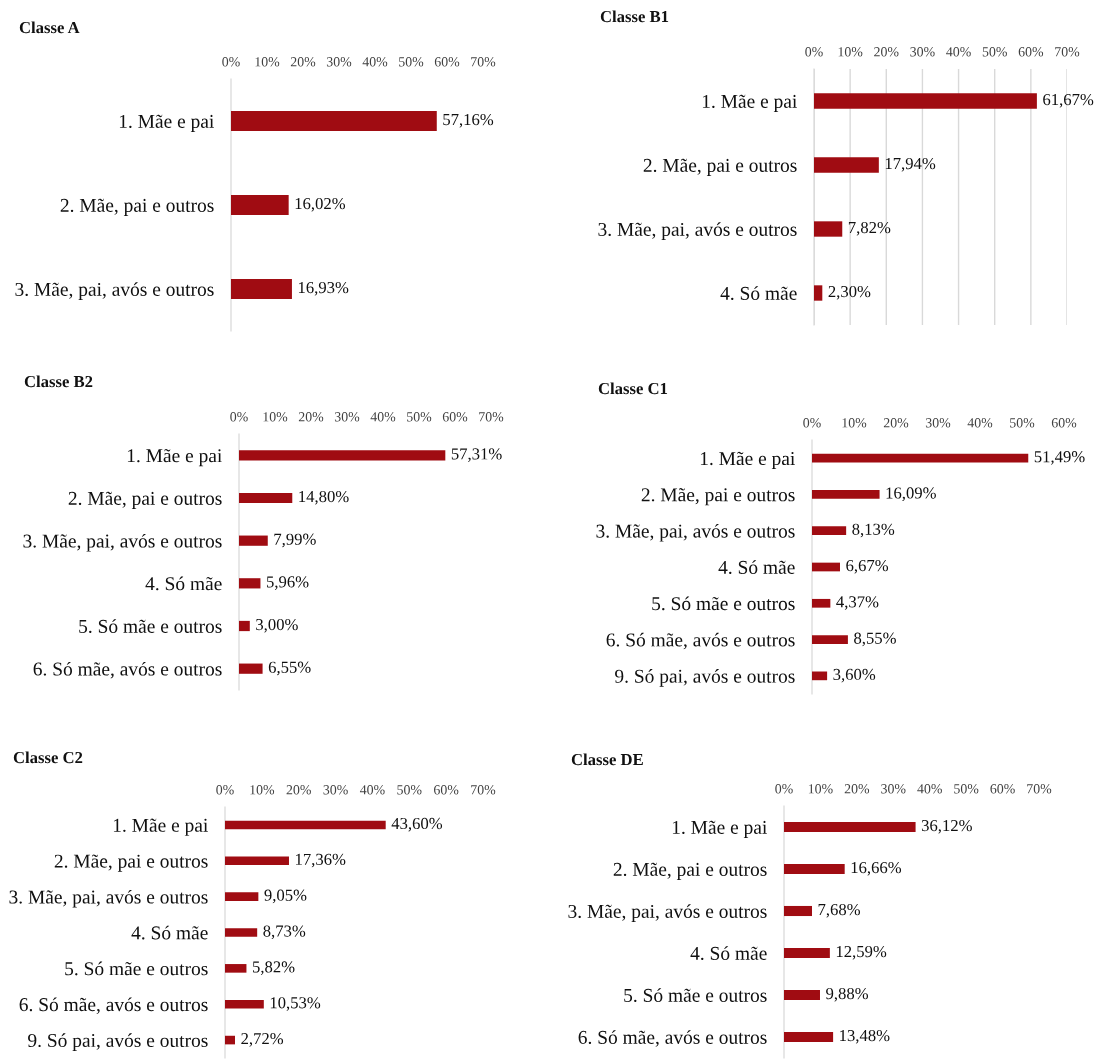 This screenshot has height=1061, width=1098. I want to click on data-label: 9,88%, so click(847, 994).